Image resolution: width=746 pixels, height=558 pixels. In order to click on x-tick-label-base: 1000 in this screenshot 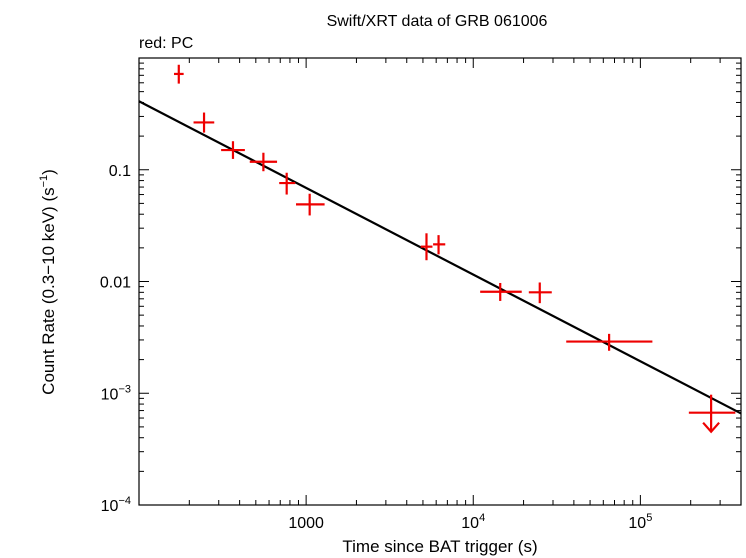, I will do `click(306, 523)`.